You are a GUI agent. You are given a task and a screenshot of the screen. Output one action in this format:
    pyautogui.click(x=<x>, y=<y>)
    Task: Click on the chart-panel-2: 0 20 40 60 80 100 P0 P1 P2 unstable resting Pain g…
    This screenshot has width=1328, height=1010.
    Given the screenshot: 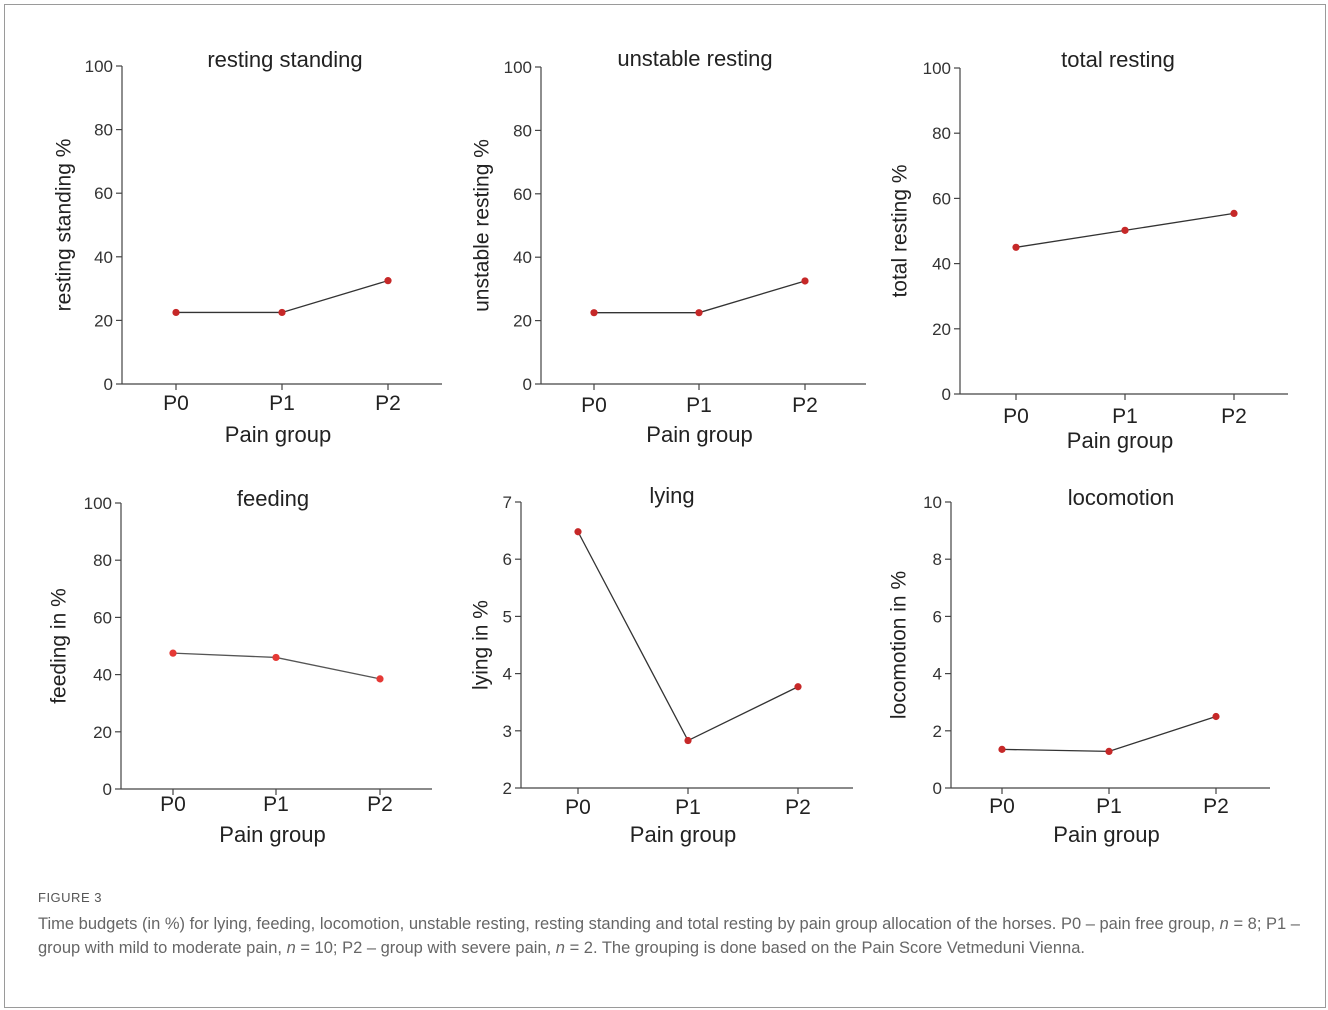 What is the action you would take?
    pyautogui.click(x=668, y=246)
    